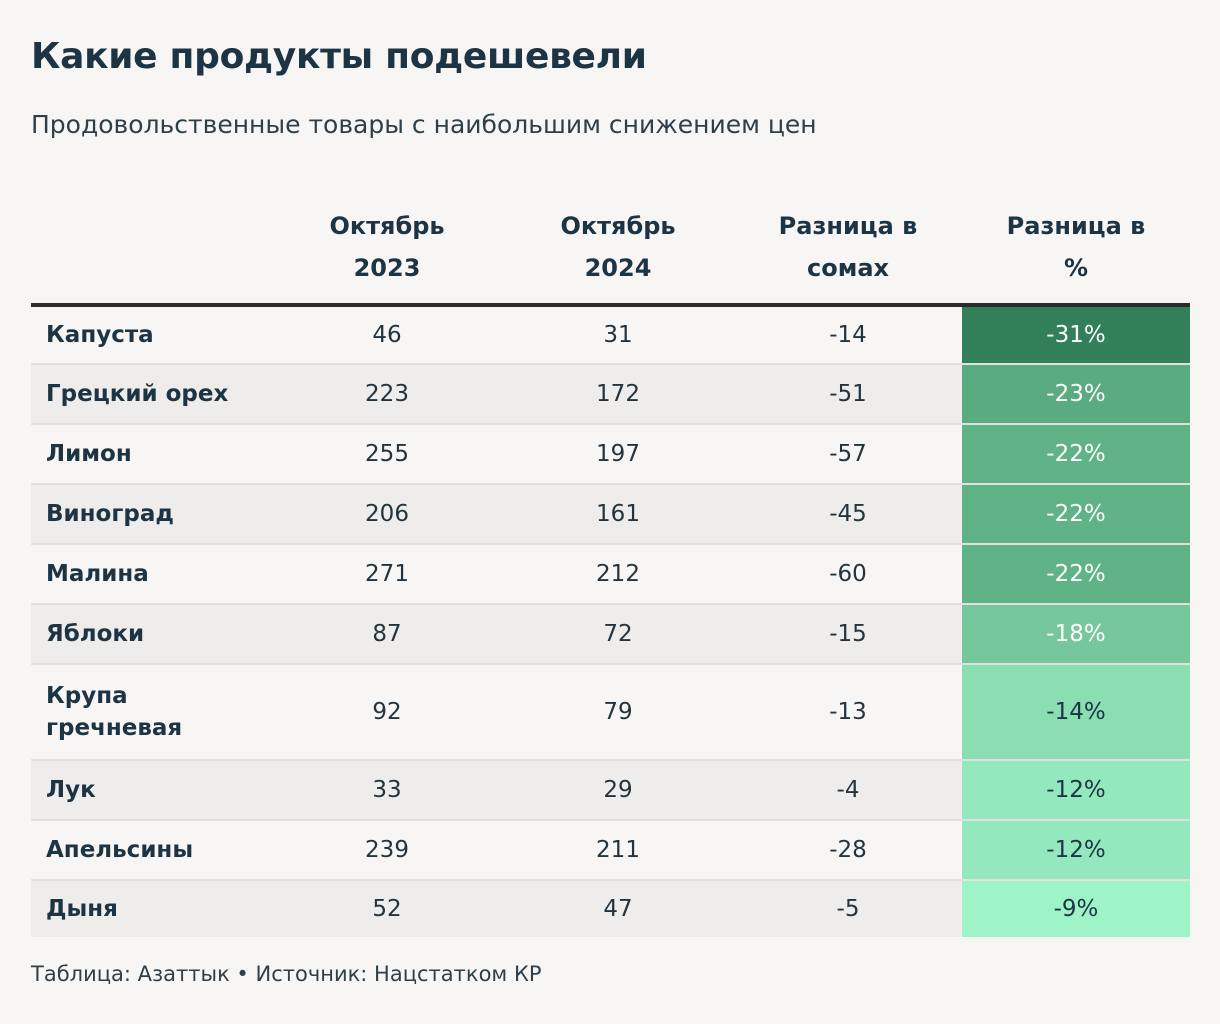 The width and height of the screenshot is (1220, 1024). What do you see at coordinates (618, 909) in the screenshot?
I see `cell-oct2024: 47` at bounding box center [618, 909].